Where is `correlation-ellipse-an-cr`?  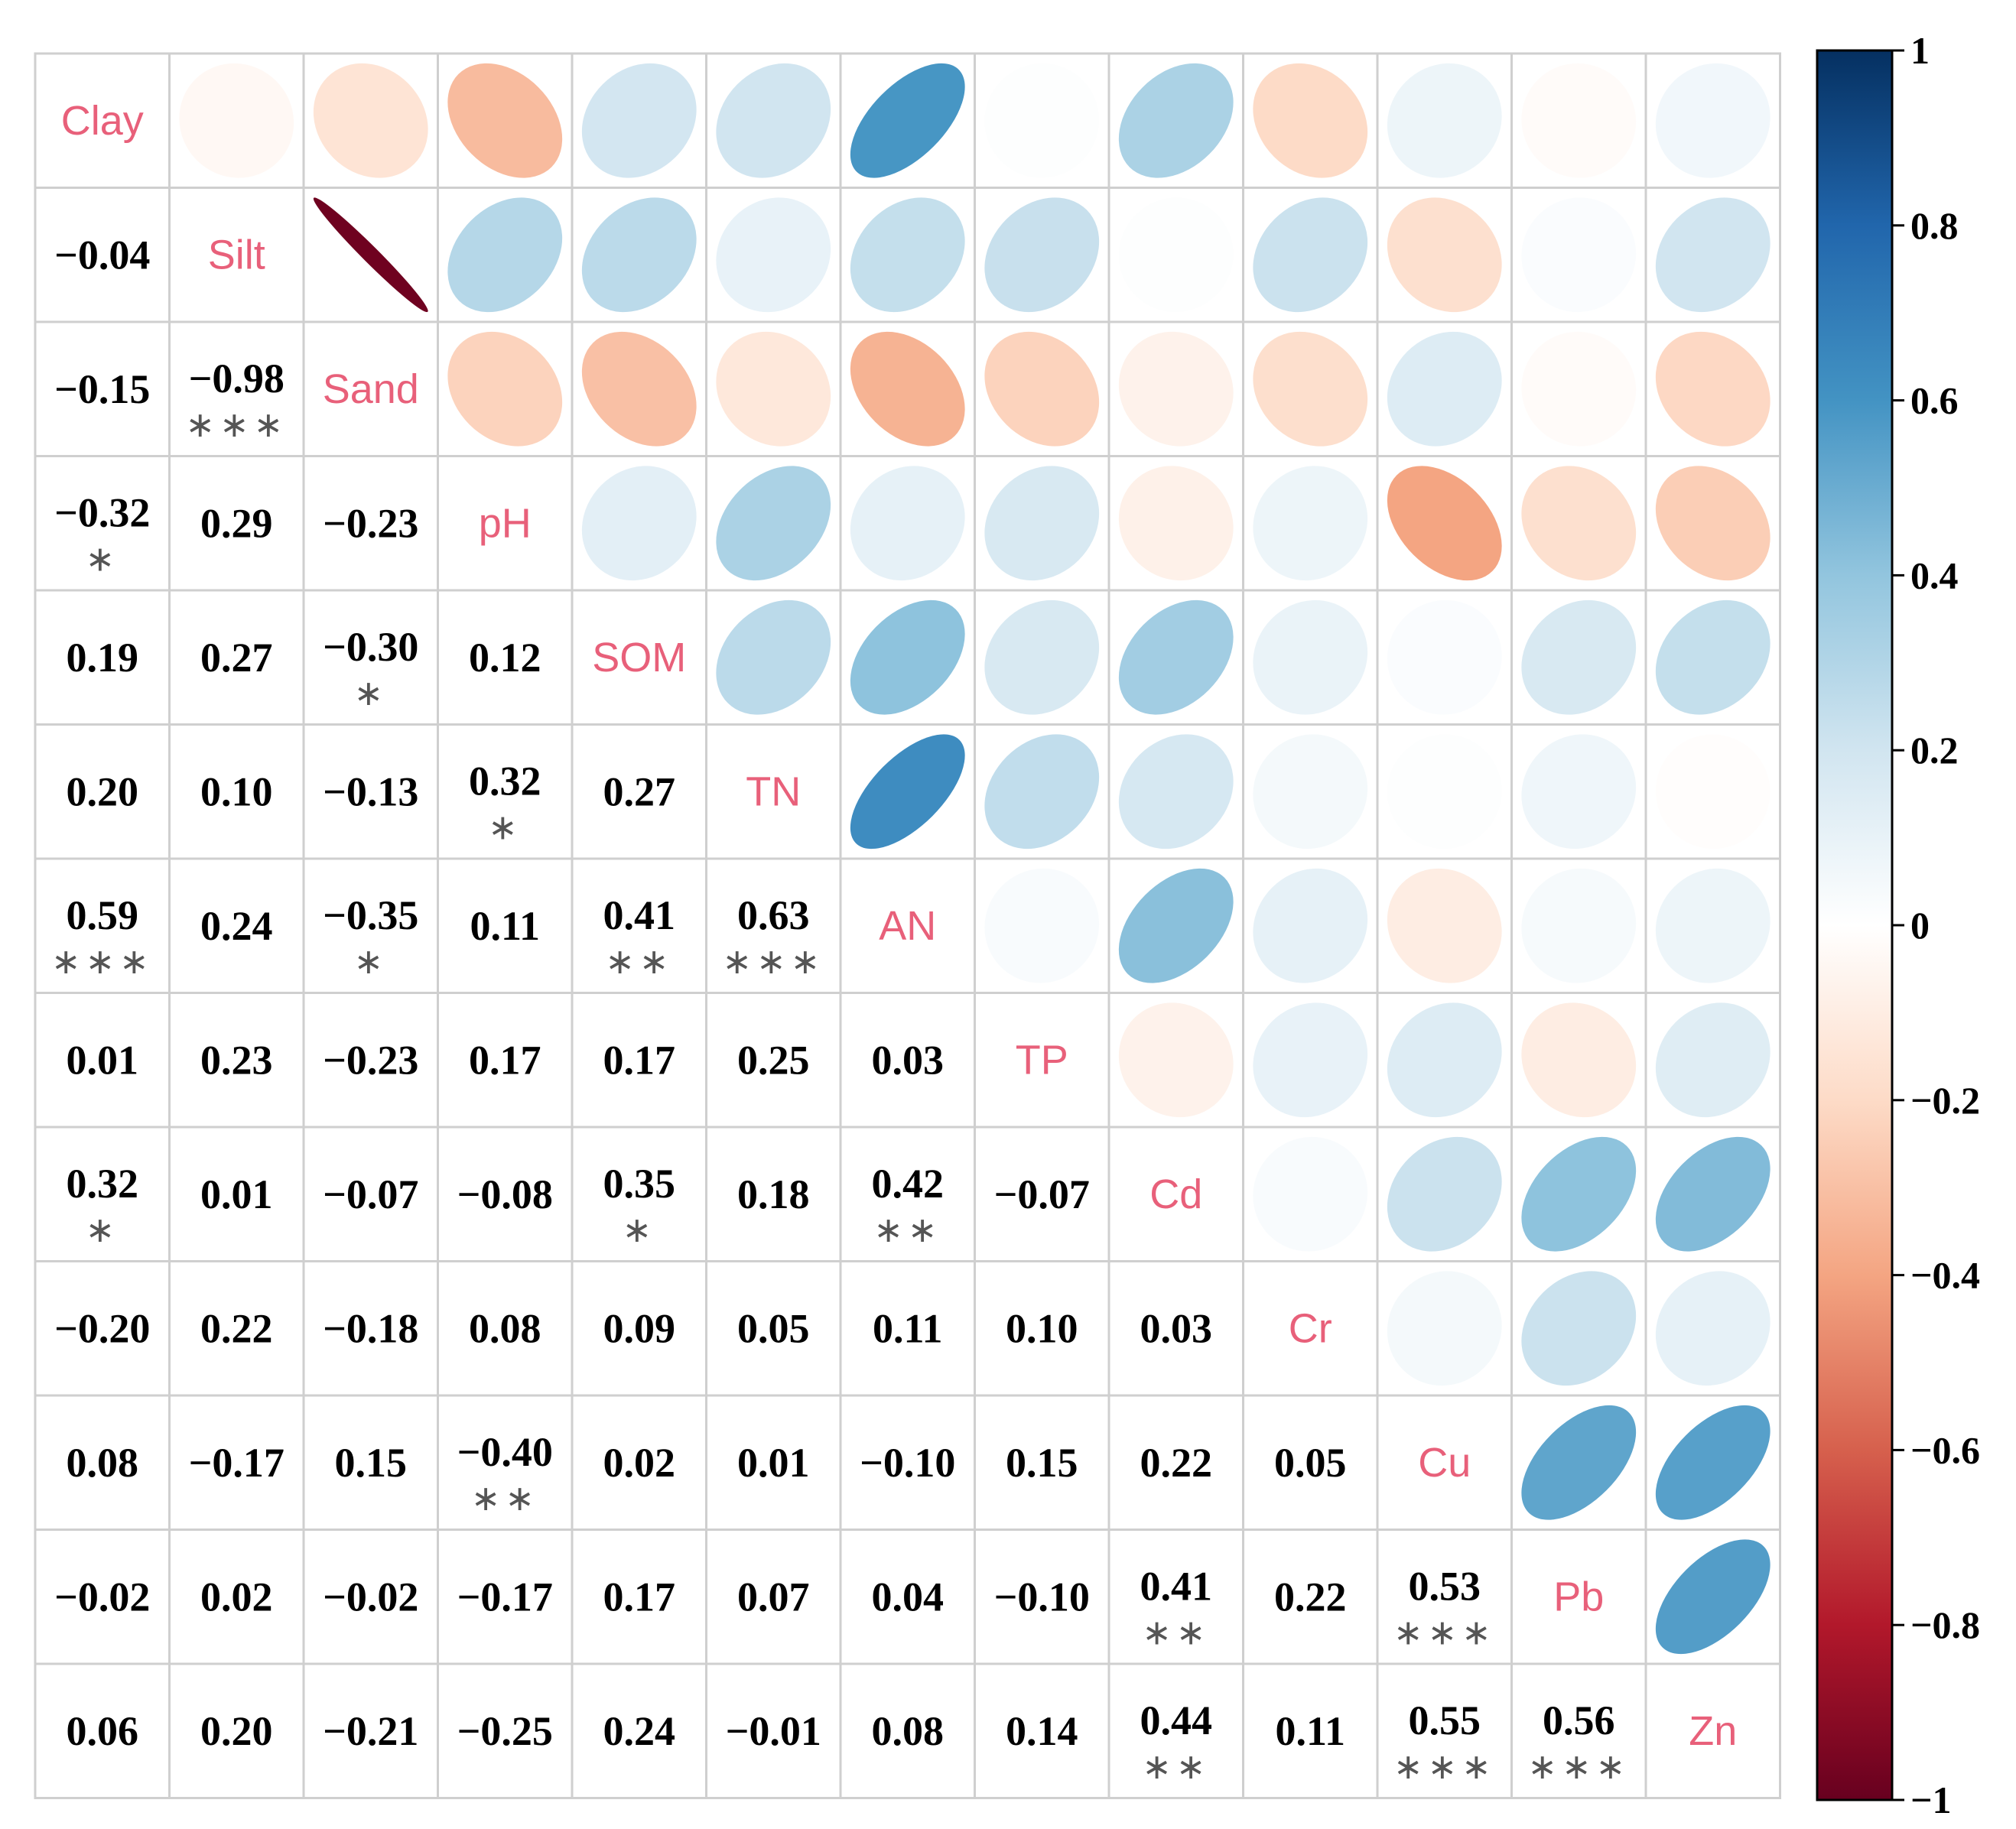
correlation-ellipse-an-cr is located at coordinates (1310, 925).